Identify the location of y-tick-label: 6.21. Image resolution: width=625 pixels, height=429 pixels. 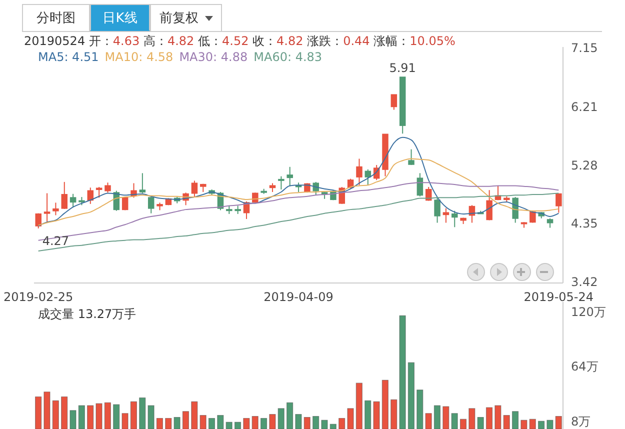
(584, 107).